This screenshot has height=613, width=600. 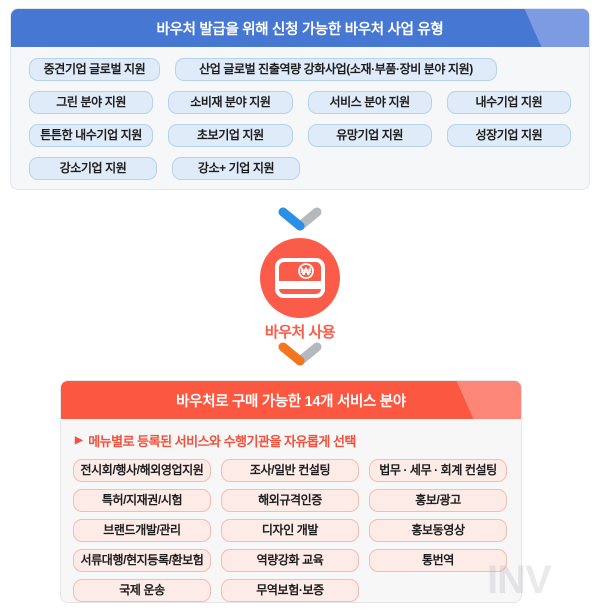 What do you see at coordinates (142, 560) in the screenshot?
I see `service-category-button: 서류대행/현지등록/환보험` at bounding box center [142, 560].